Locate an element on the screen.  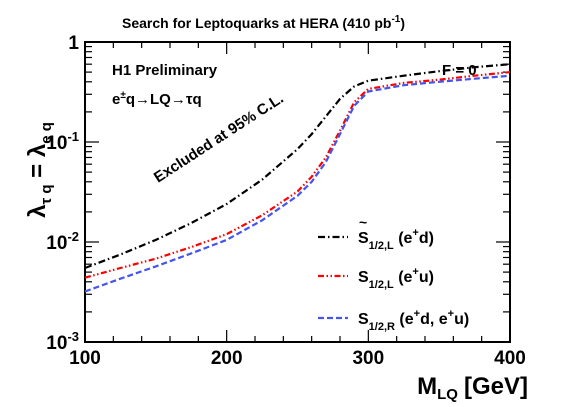
x-tick-label: 200 is located at coordinates (227, 358).